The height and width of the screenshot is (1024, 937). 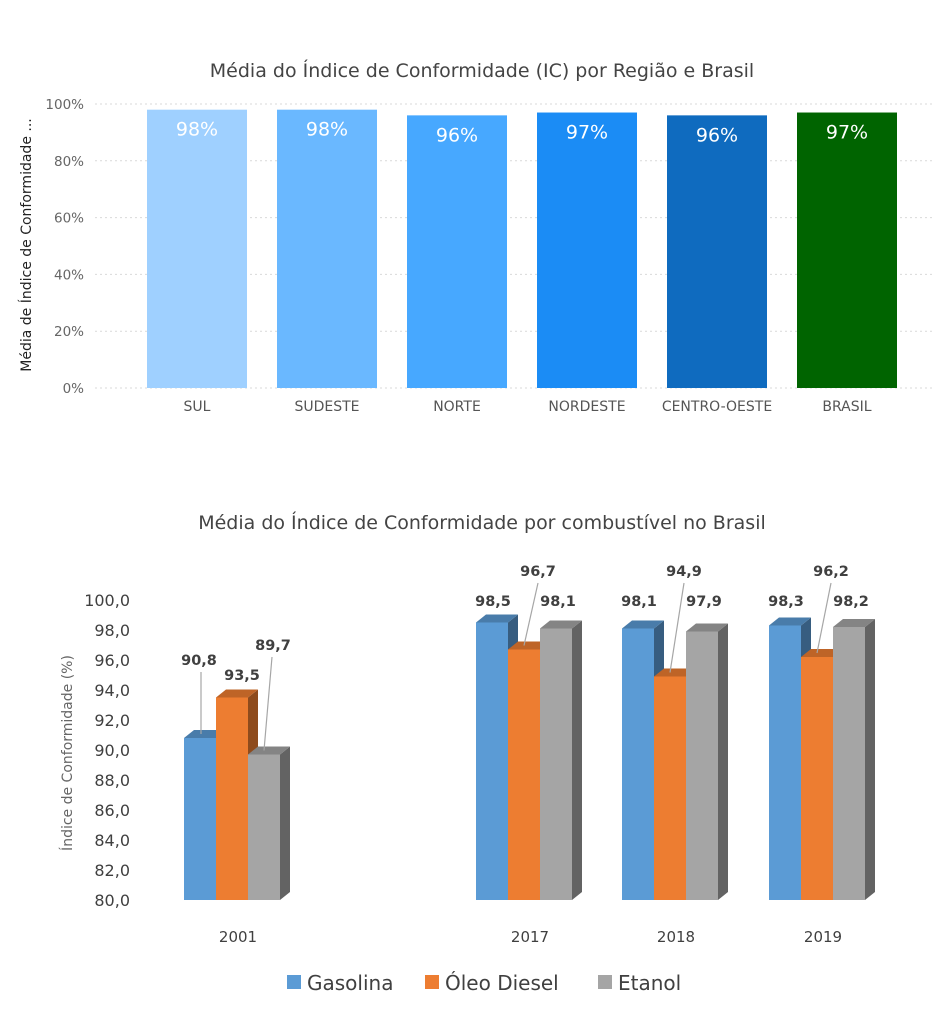 What do you see at coordinates (112, 690) in the screenshot?
I see `chart2-y-tick-label: 94,0` at bounding box center [112, 690].